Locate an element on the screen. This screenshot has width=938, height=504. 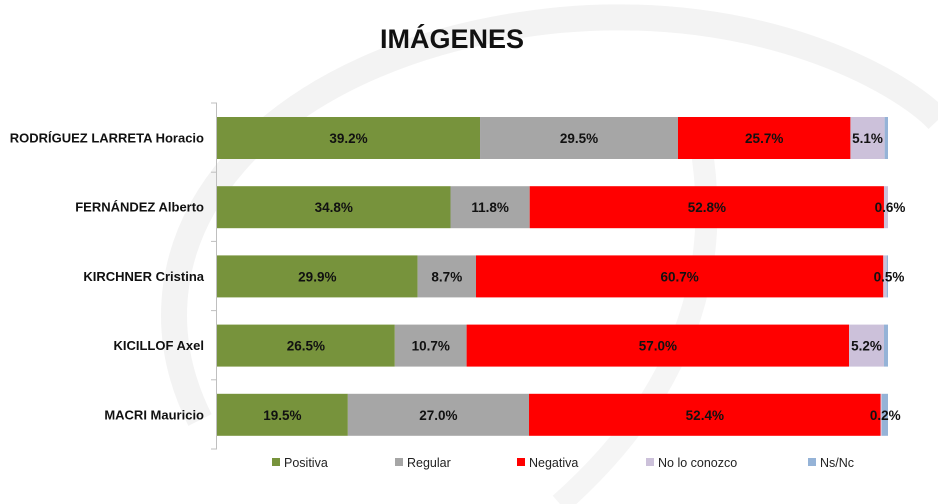
data-label: 0.5% is located at coordinates (889, 276).